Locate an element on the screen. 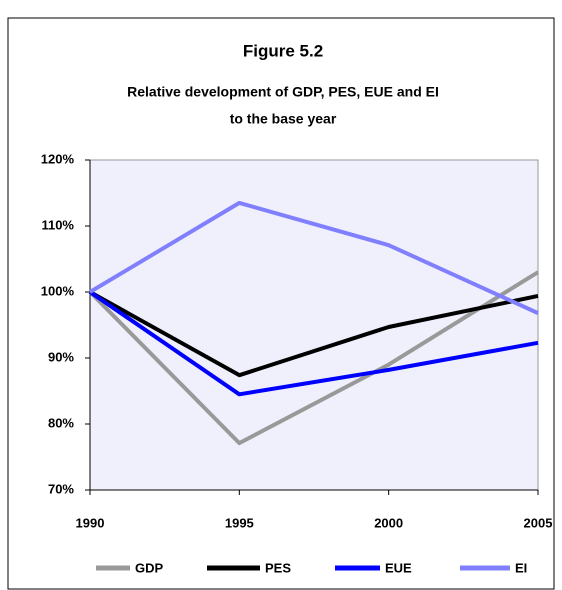 This screenshot has height=590, width=562. y-tick-label: 90% is located at coordinates (61, 356).